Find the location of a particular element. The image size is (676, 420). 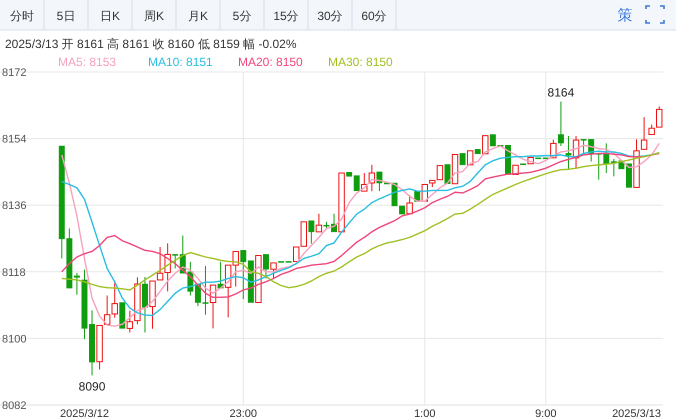

y-tick-label: 8100 is located at coordinates (14, 339).